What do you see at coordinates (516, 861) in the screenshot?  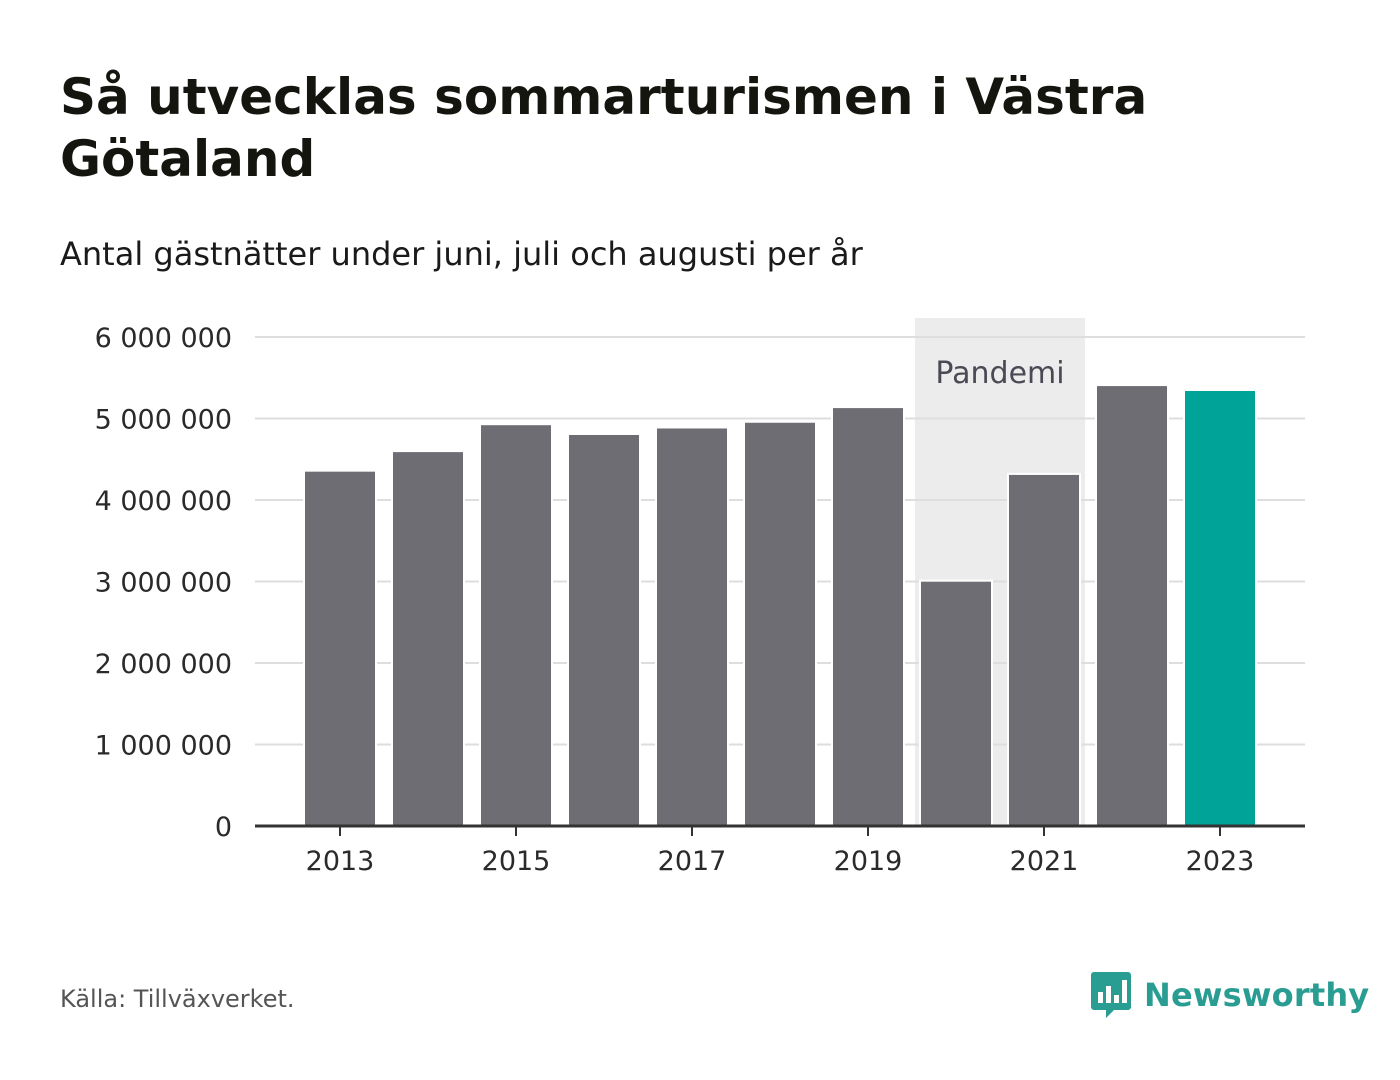 I see `x-tick-label: 2015` at bounding box center [516, 861].